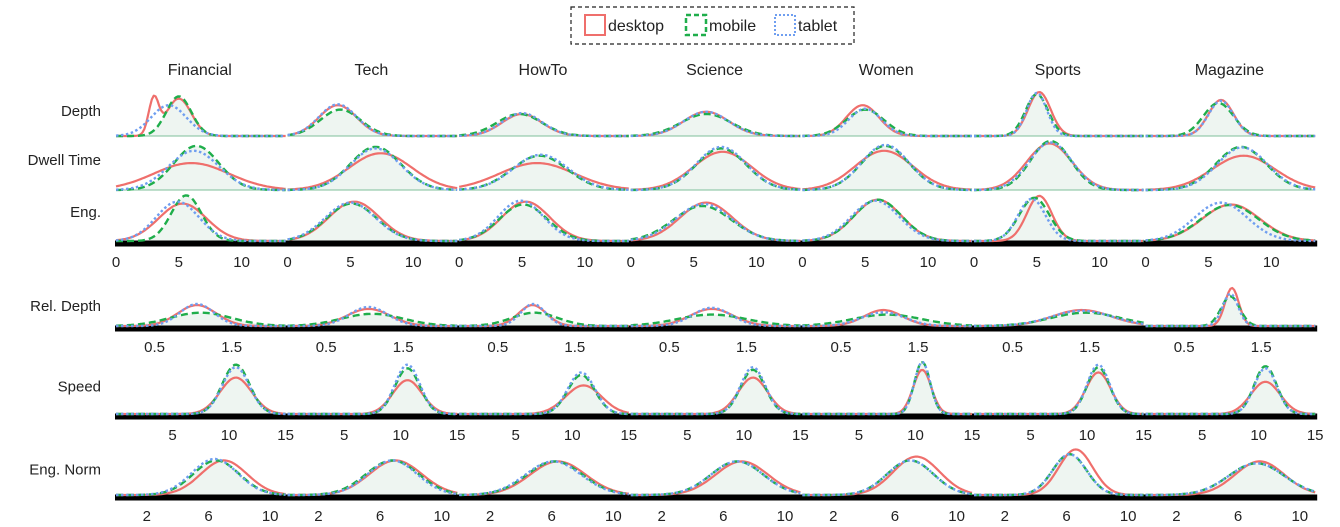 Image resolution: width=1340 pixels, height=527 pixels. I want to click on density-fill-eng-women, so click(887, 220).